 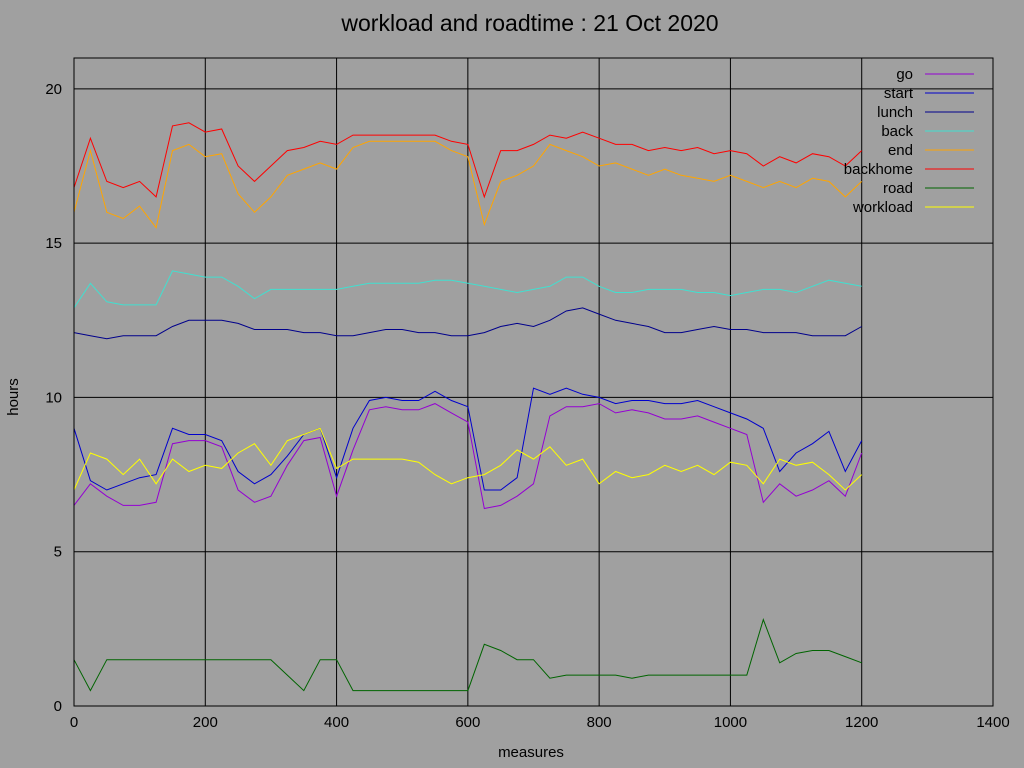 I want to click on x-axis-title: measures, so click(x=531, y=752).